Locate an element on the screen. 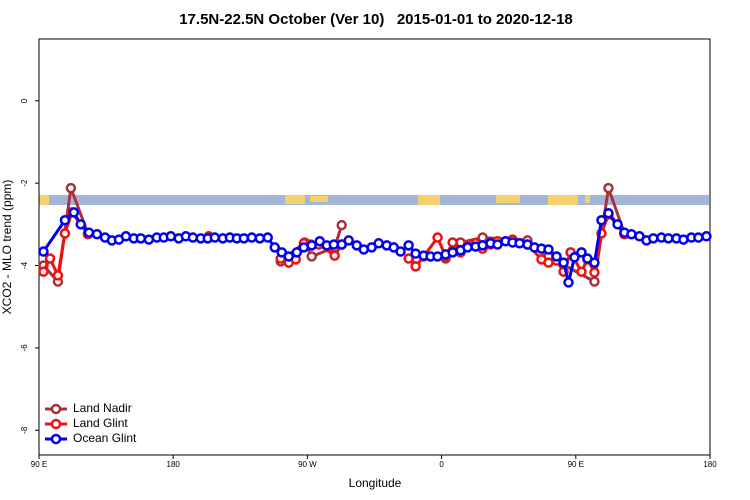  y-axis-label: XCO2 - MLO trend (ppm) is located at coordinates (7, 247).